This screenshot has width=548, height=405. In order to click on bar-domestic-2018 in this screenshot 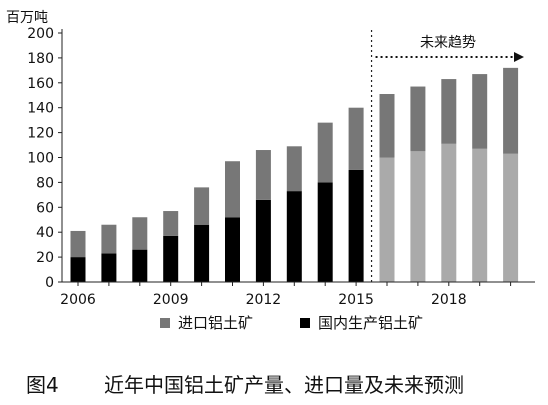, I will do `click(449, 212)`.